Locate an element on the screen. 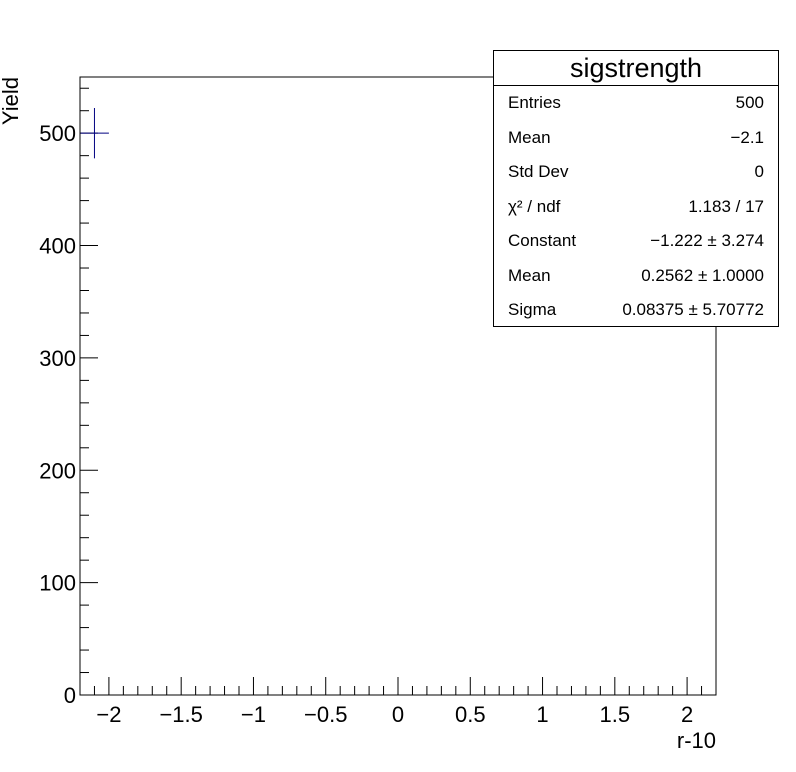 This screenshot has height=772, width=796. stats-row-value: 0.08375 ± 5.70772 is located at coordinates (693, 309).